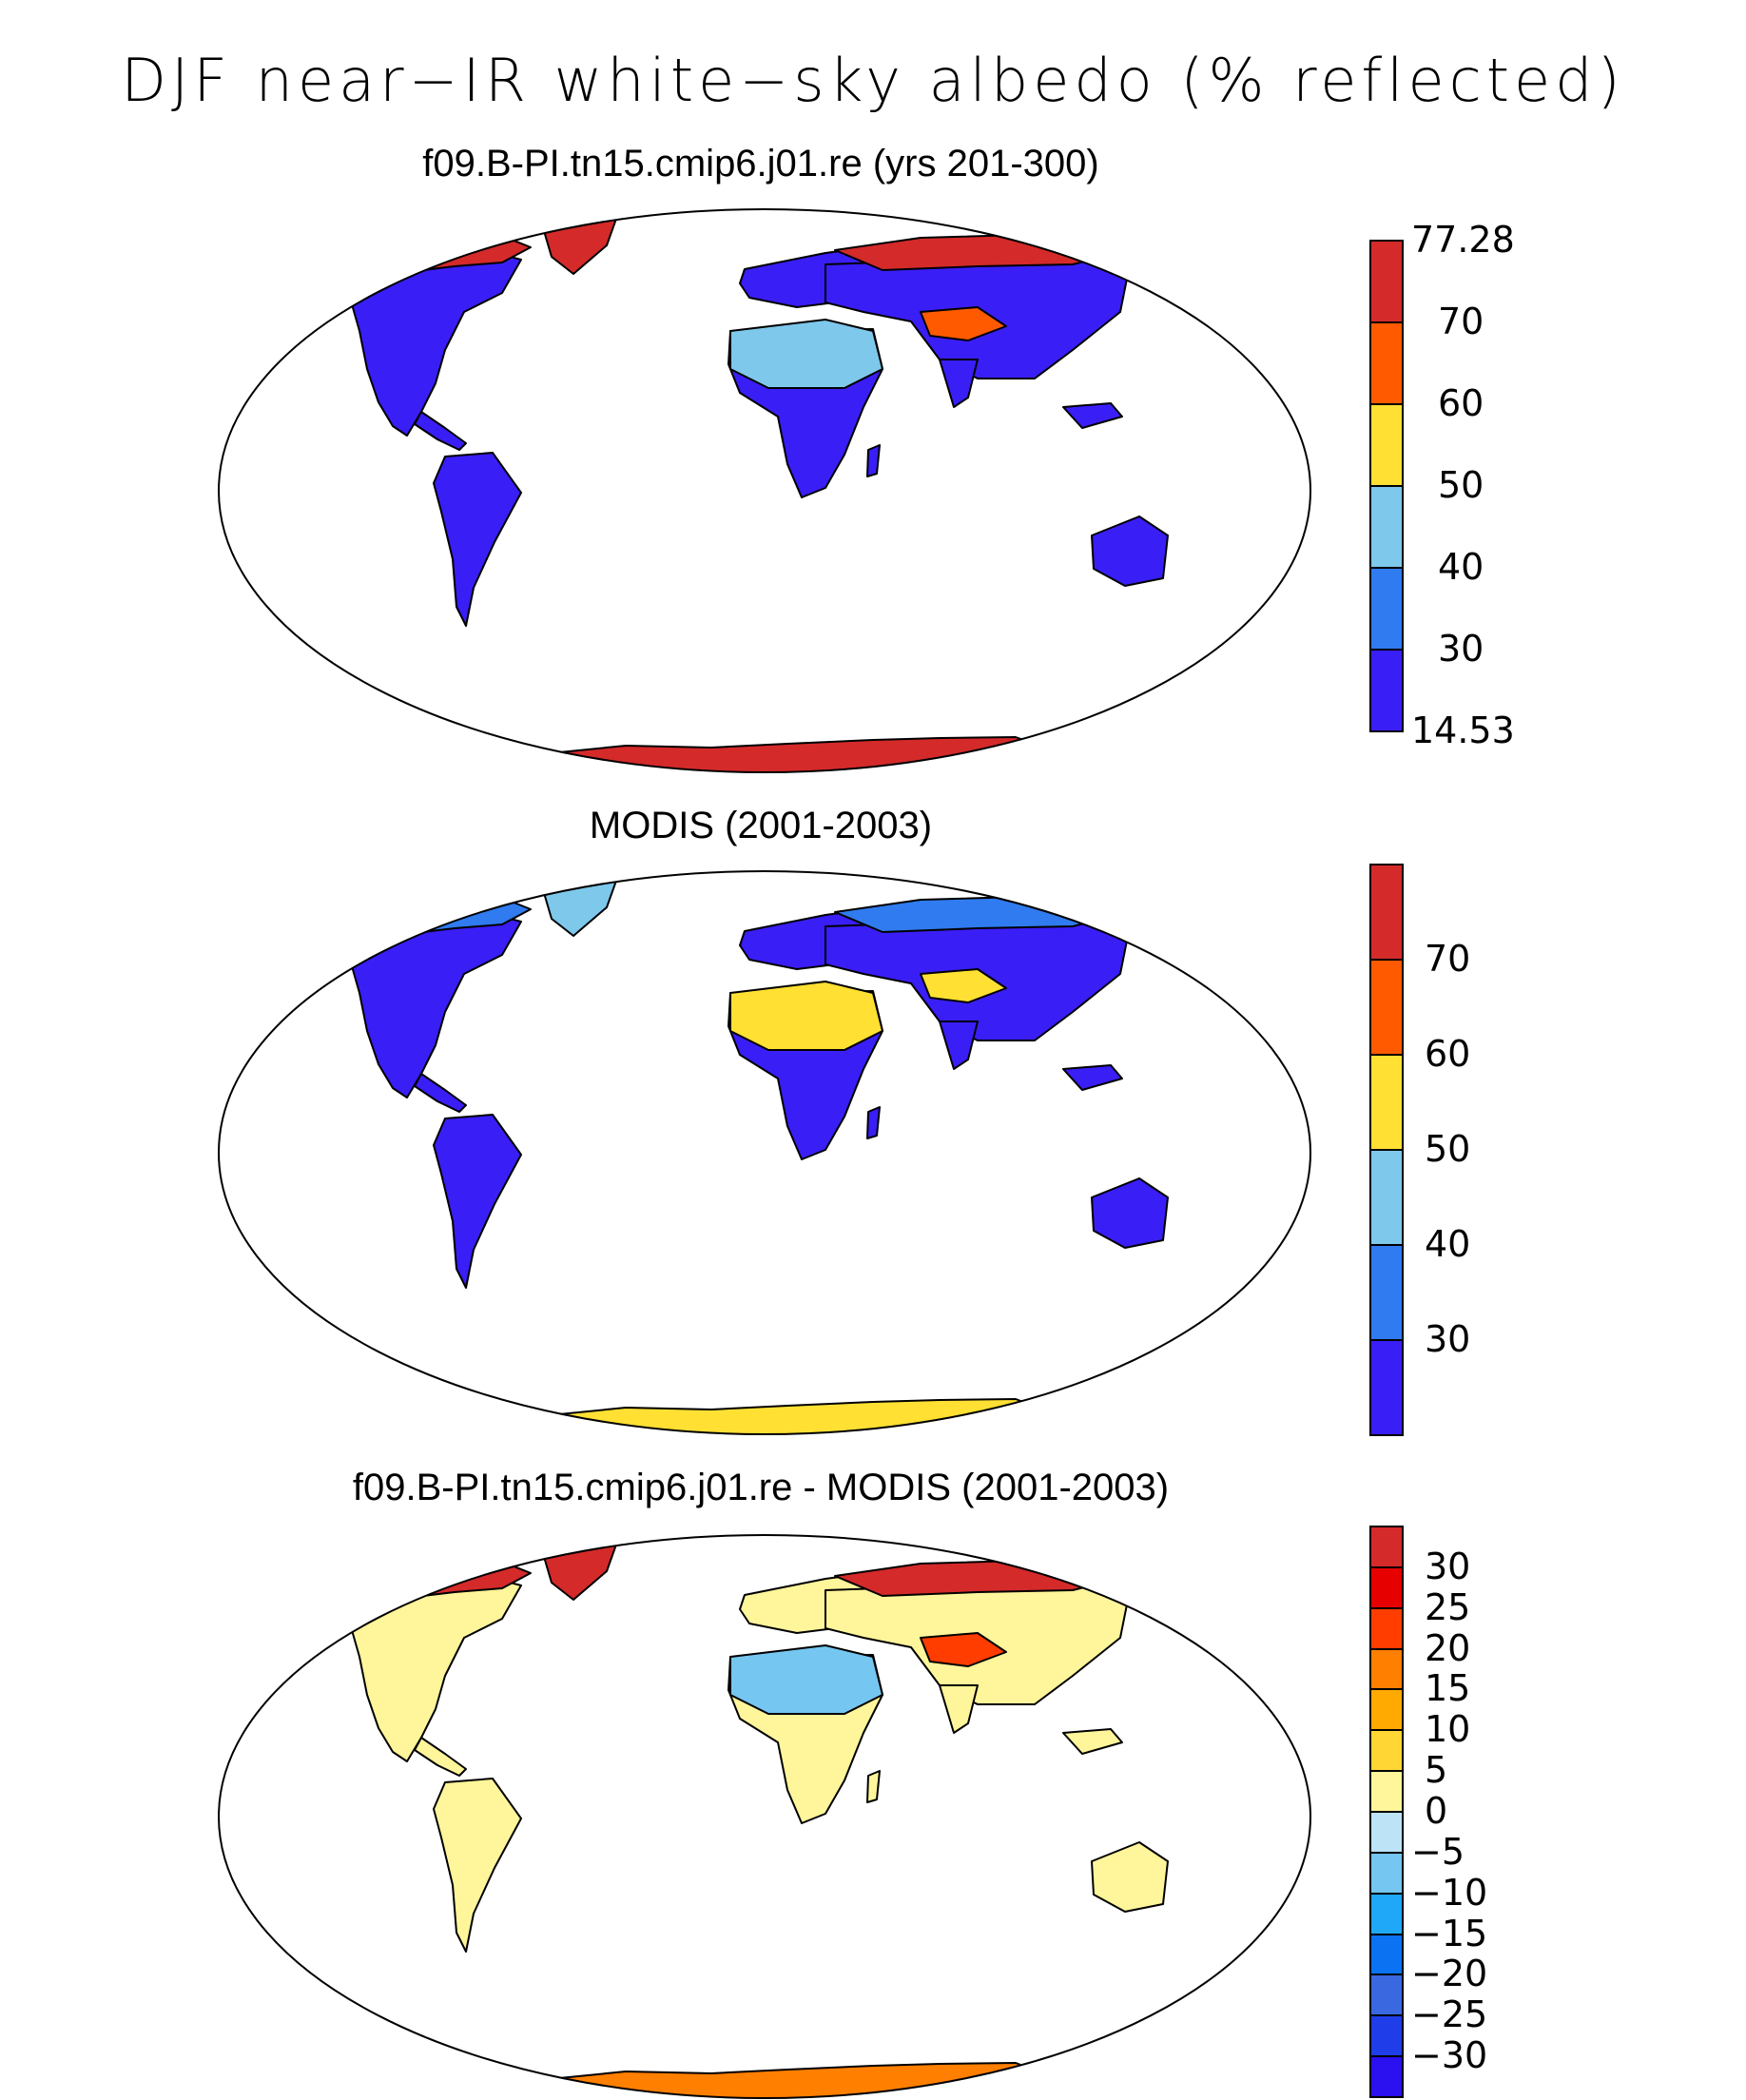 Image resolution: width=1746 pixels, height=2100 pixels. What do you see at coordinates (1436, 1811) in the screenshot?
I see `colorbar-label: 0` at bounding box center [1436, 1811].